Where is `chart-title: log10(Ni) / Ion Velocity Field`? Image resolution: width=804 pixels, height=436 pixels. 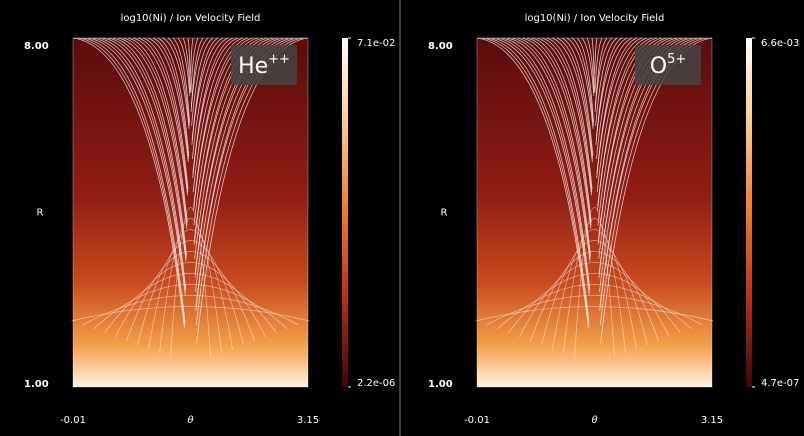
chart-title: log10(Ni) / Ion Velocity Field is located at coordinates (595, 18).